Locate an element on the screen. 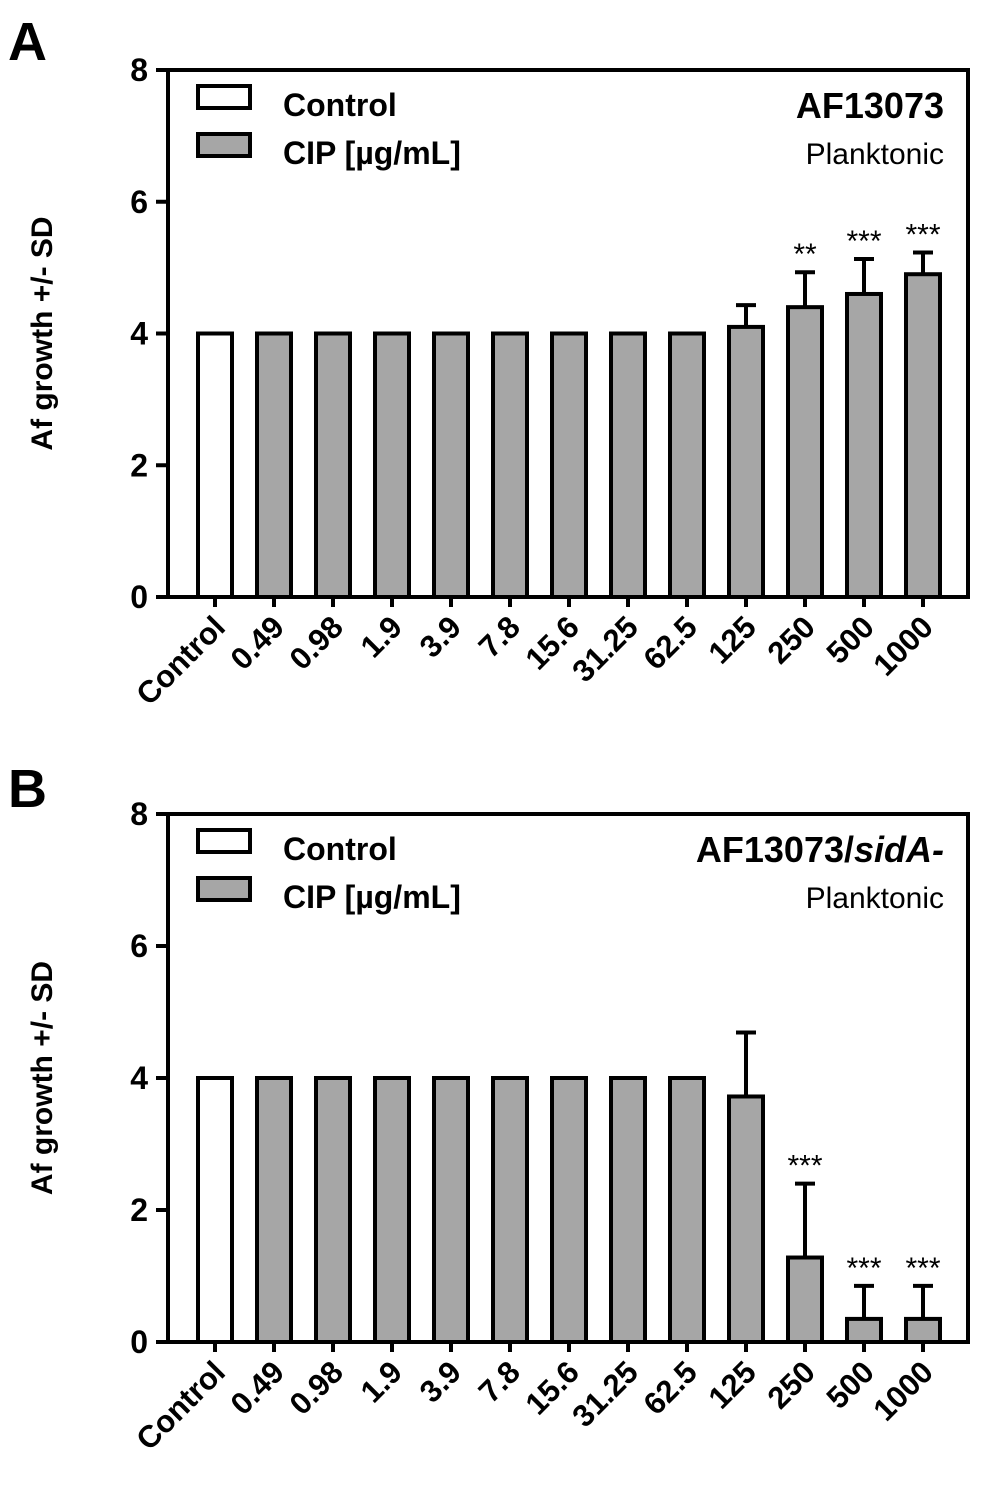 The image size is (984, 1500). strain-suffix: sidA- is located at coordinates (899, 849).